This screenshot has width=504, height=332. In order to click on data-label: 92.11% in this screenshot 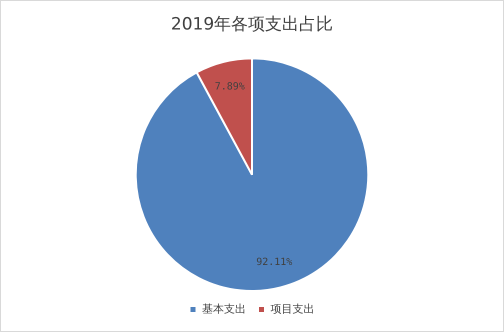, I will do `click(274, 262)`.